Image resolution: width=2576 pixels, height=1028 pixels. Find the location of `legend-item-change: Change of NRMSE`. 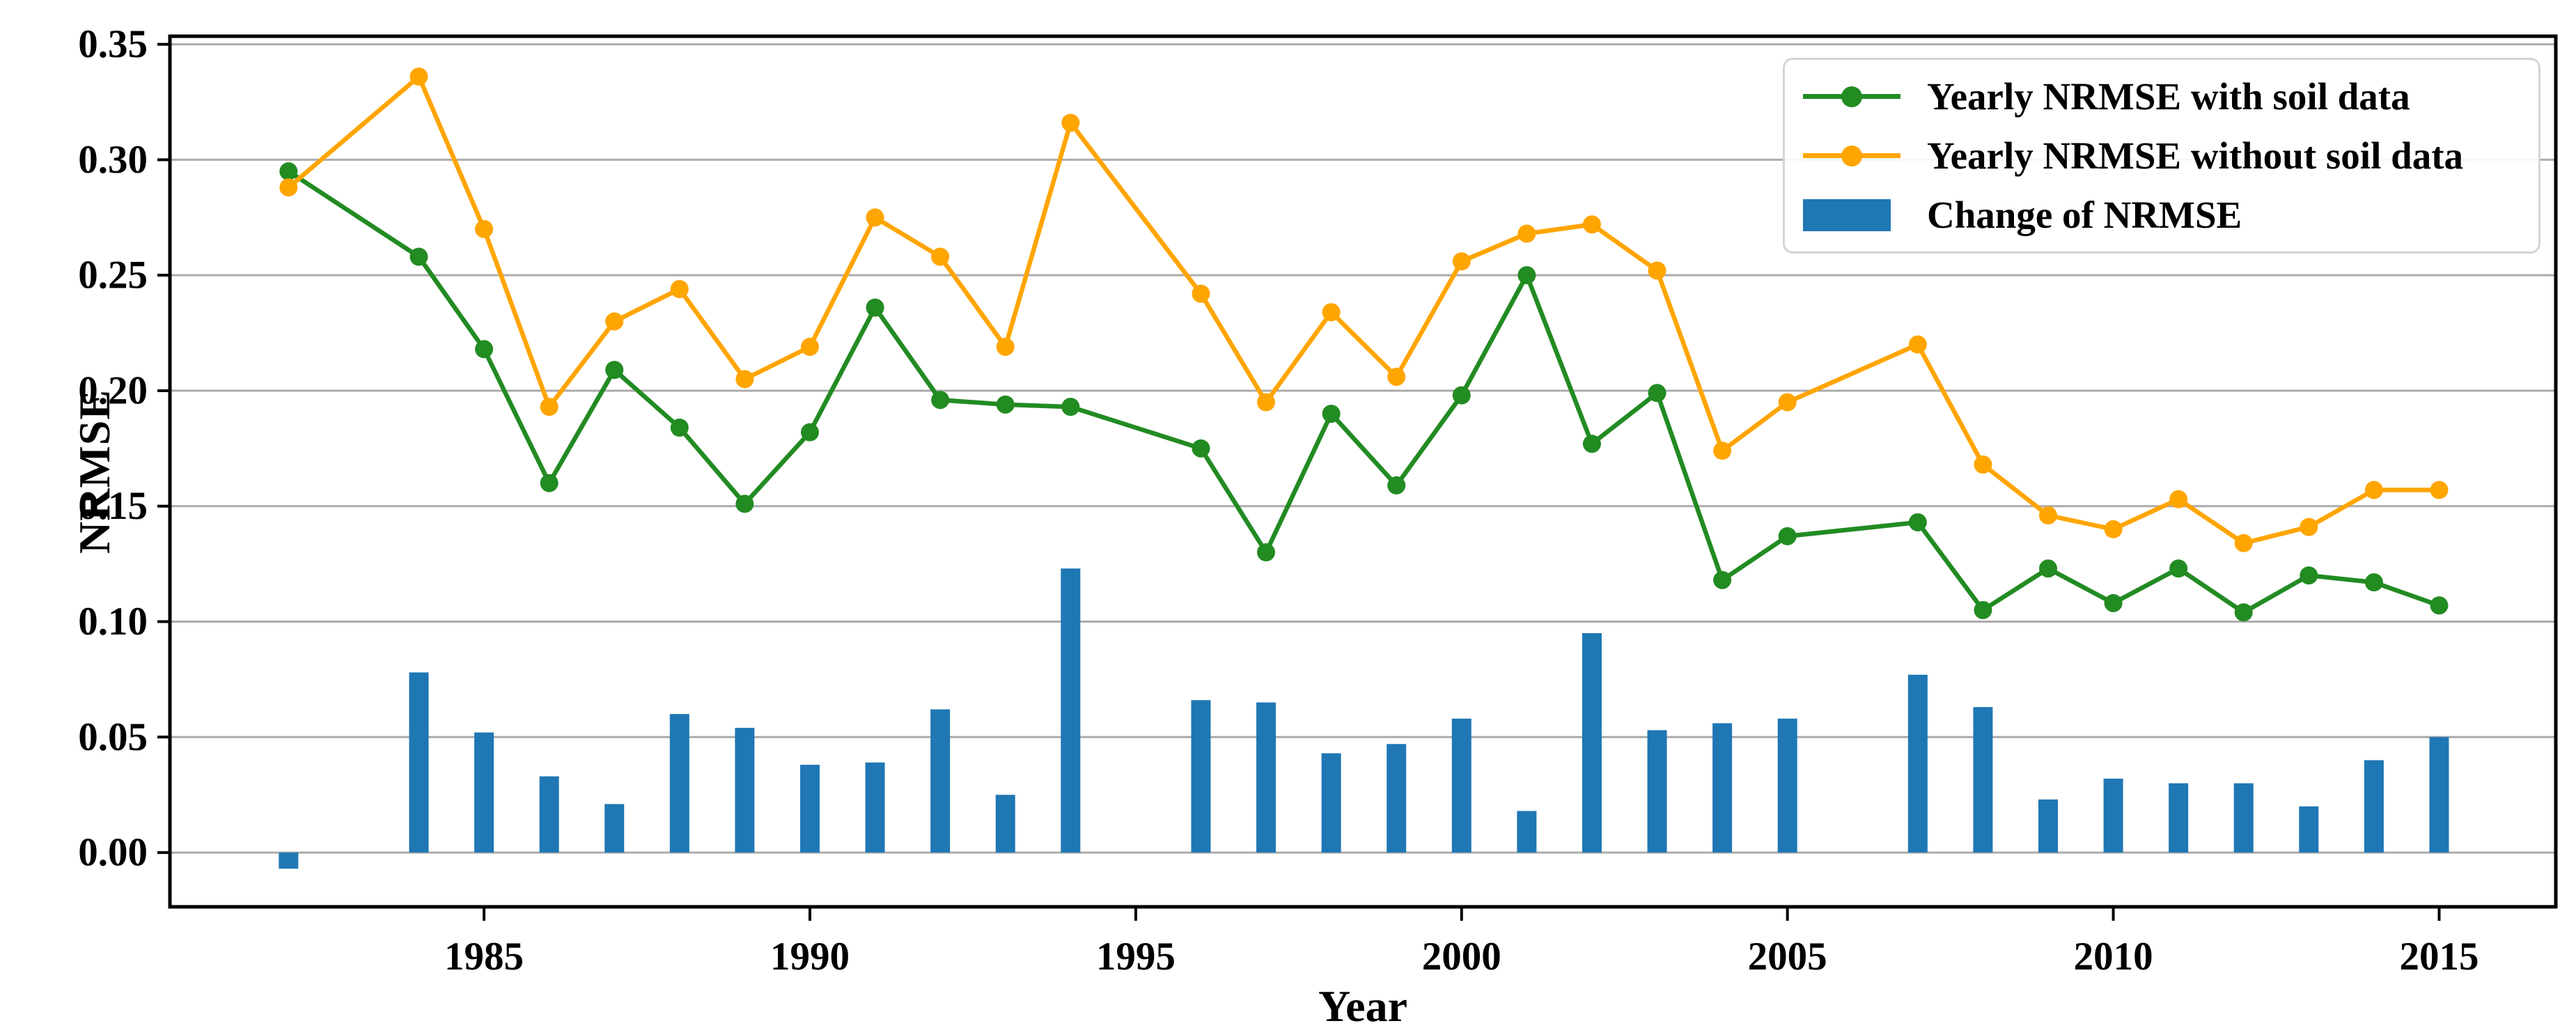

legend-item-change: Change of NRMSE is located at coordinates (2161, 215).